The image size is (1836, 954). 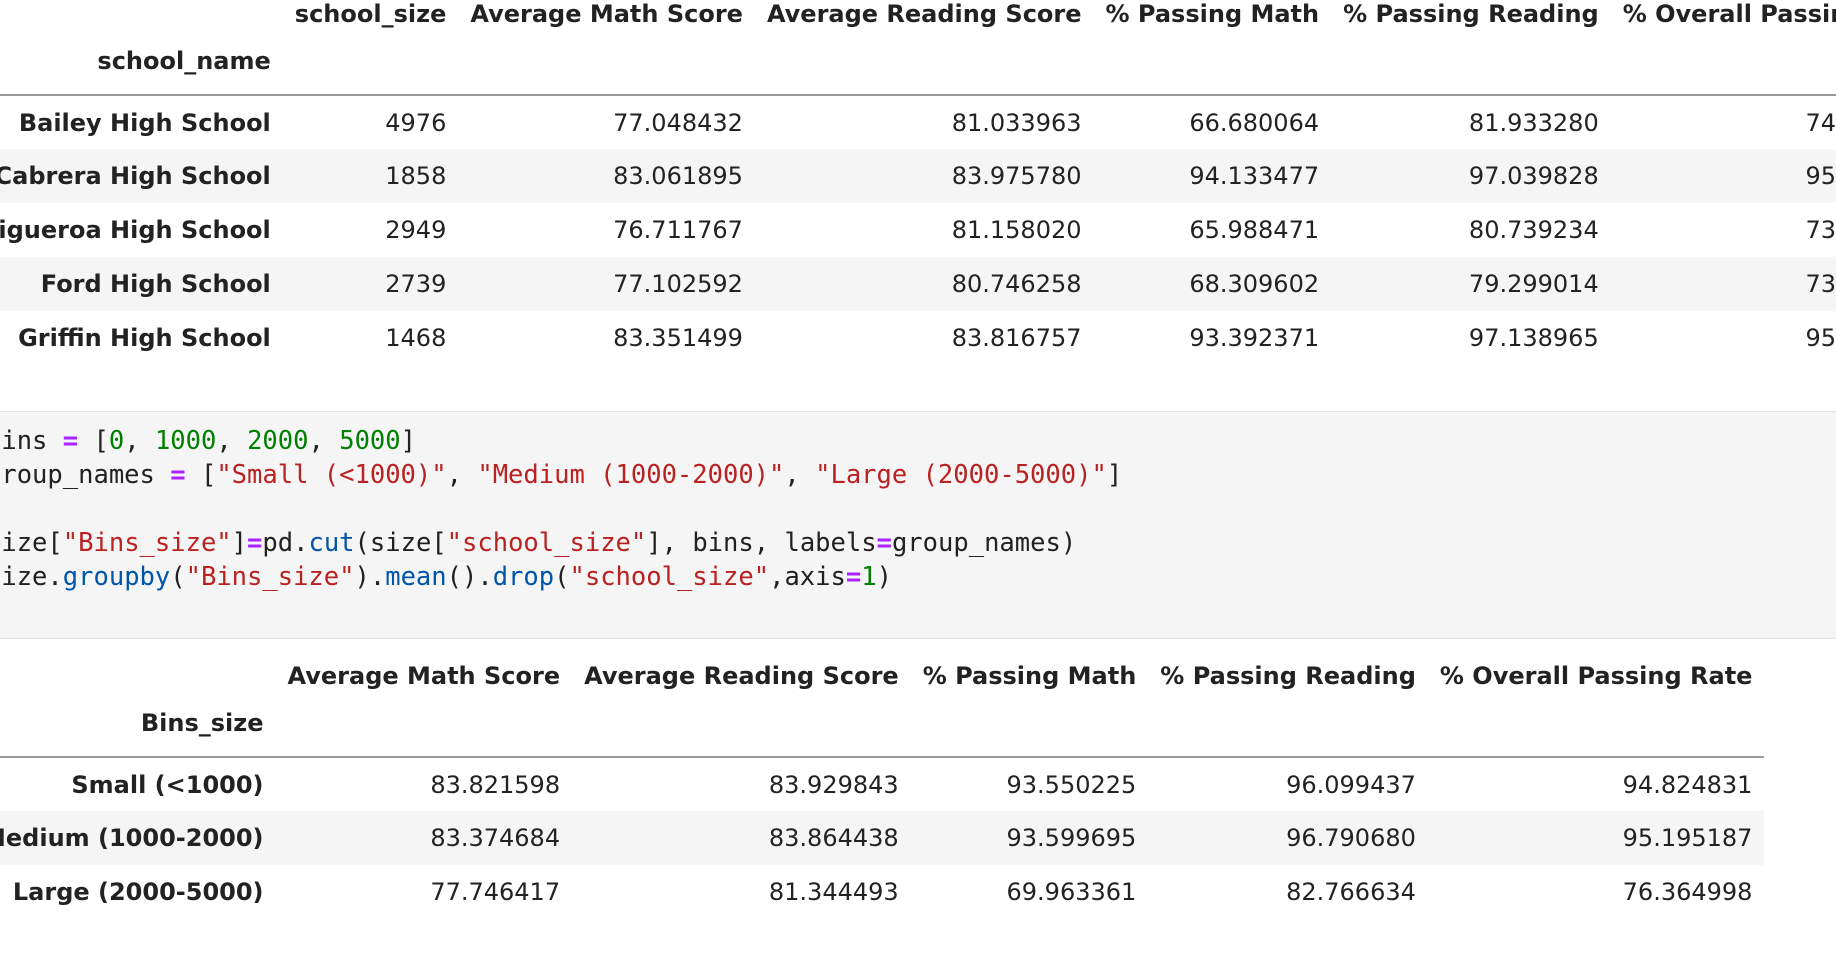 What do you see at coordinates (135, 230) in the screenshot?
I see `row-label: Figueroa High School` at bounding box center [135, 230].